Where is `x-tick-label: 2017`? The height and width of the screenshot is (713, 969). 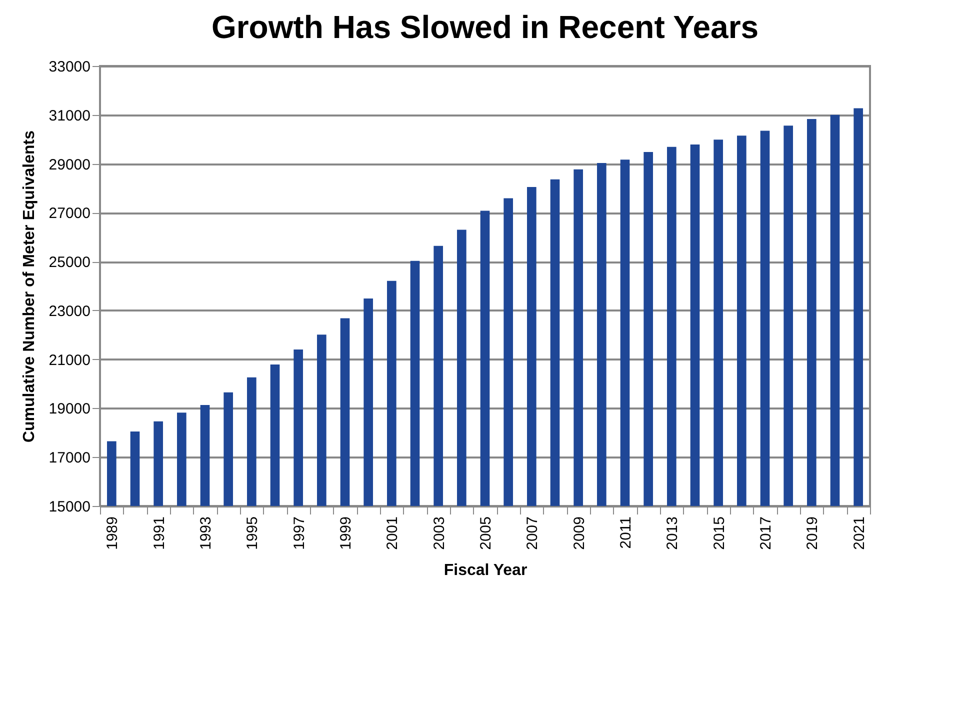 x-tick-label: 2017 is located at coordinates (766, 533).